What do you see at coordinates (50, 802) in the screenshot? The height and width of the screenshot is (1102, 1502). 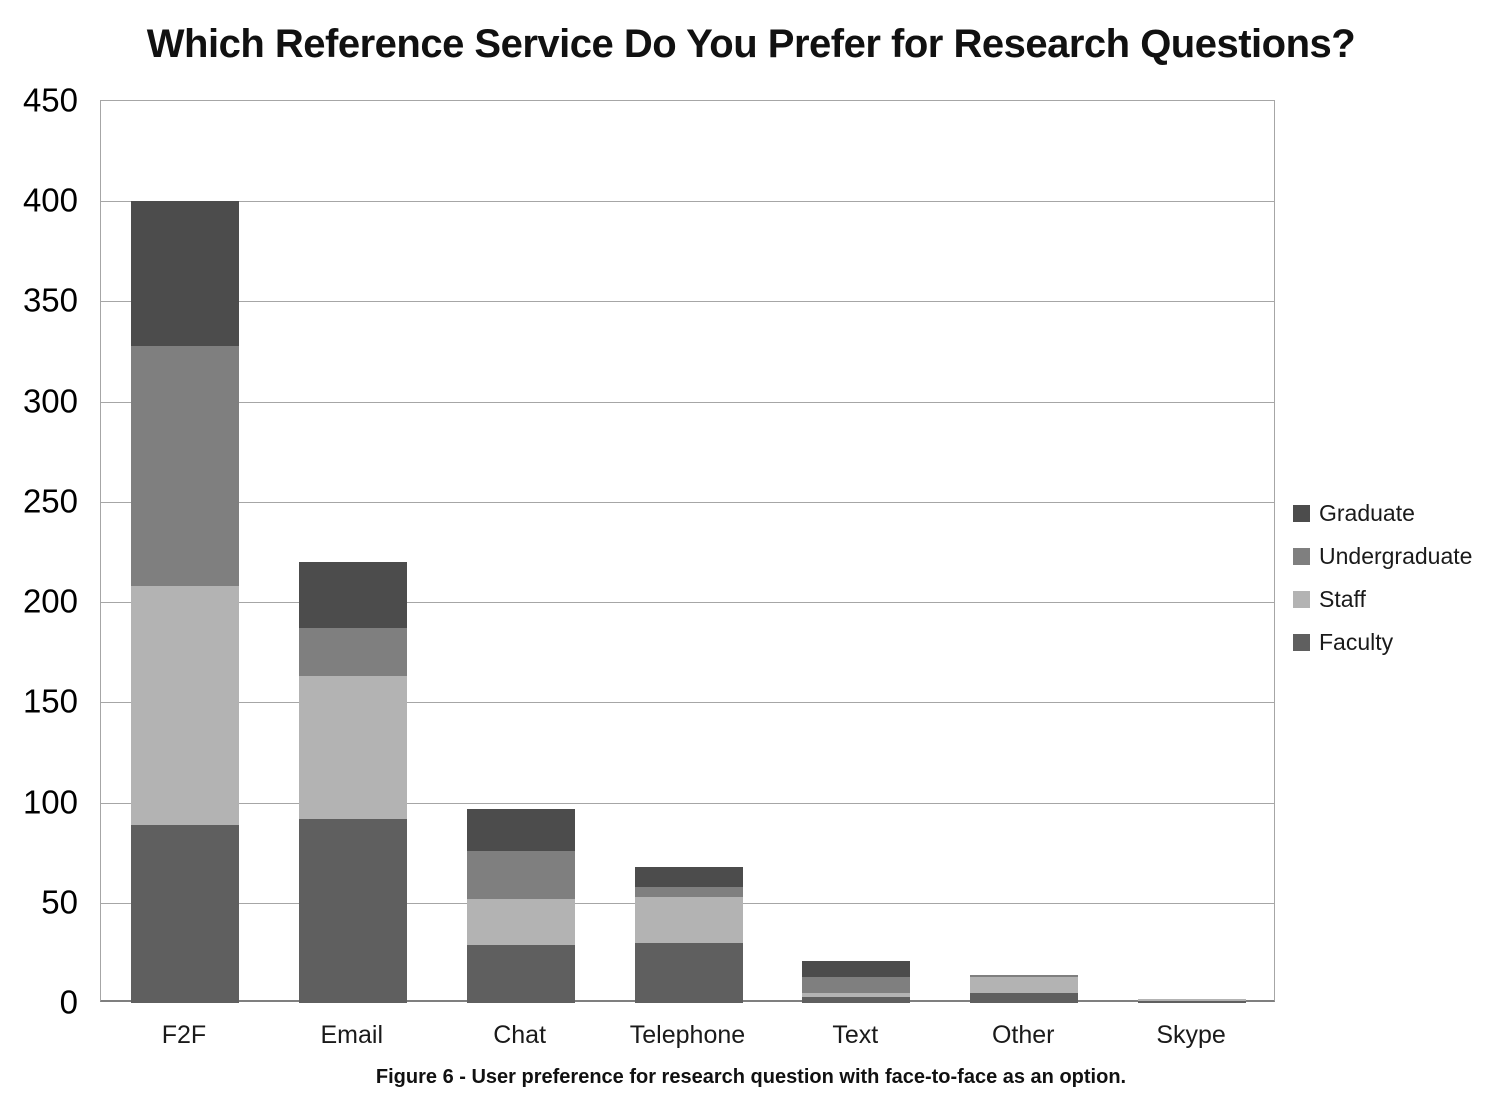 I see `y-tick-label-100: 100` at bounding box center [50, 802].